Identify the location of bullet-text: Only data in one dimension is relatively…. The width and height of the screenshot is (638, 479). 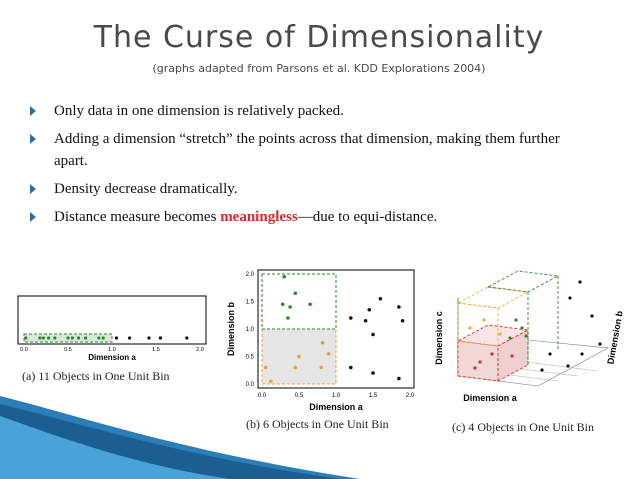
(199, 111).